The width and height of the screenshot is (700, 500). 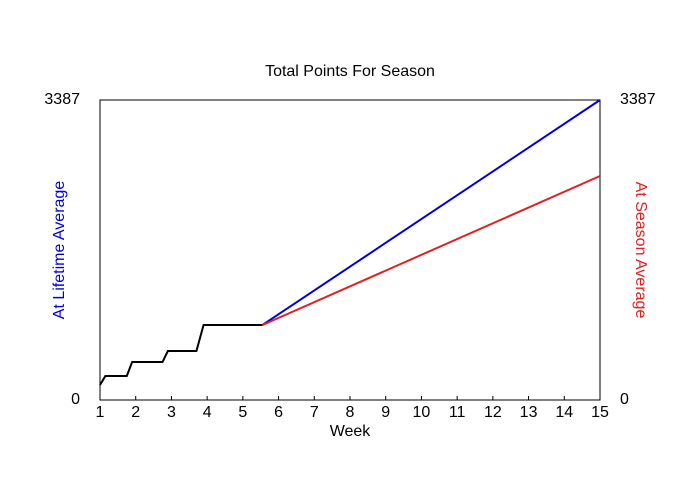 I want to click on x-tick-label: 12, so click(x=493, y=412).